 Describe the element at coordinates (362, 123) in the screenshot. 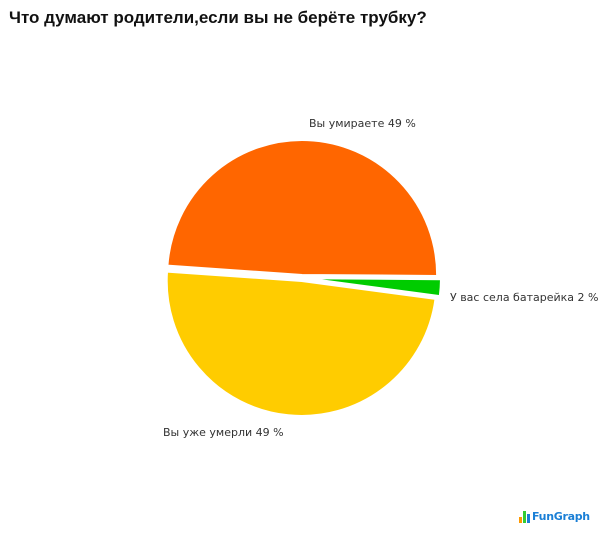

I see `slice-label-you-are-dying: Вы умираете 49 %` at that location.